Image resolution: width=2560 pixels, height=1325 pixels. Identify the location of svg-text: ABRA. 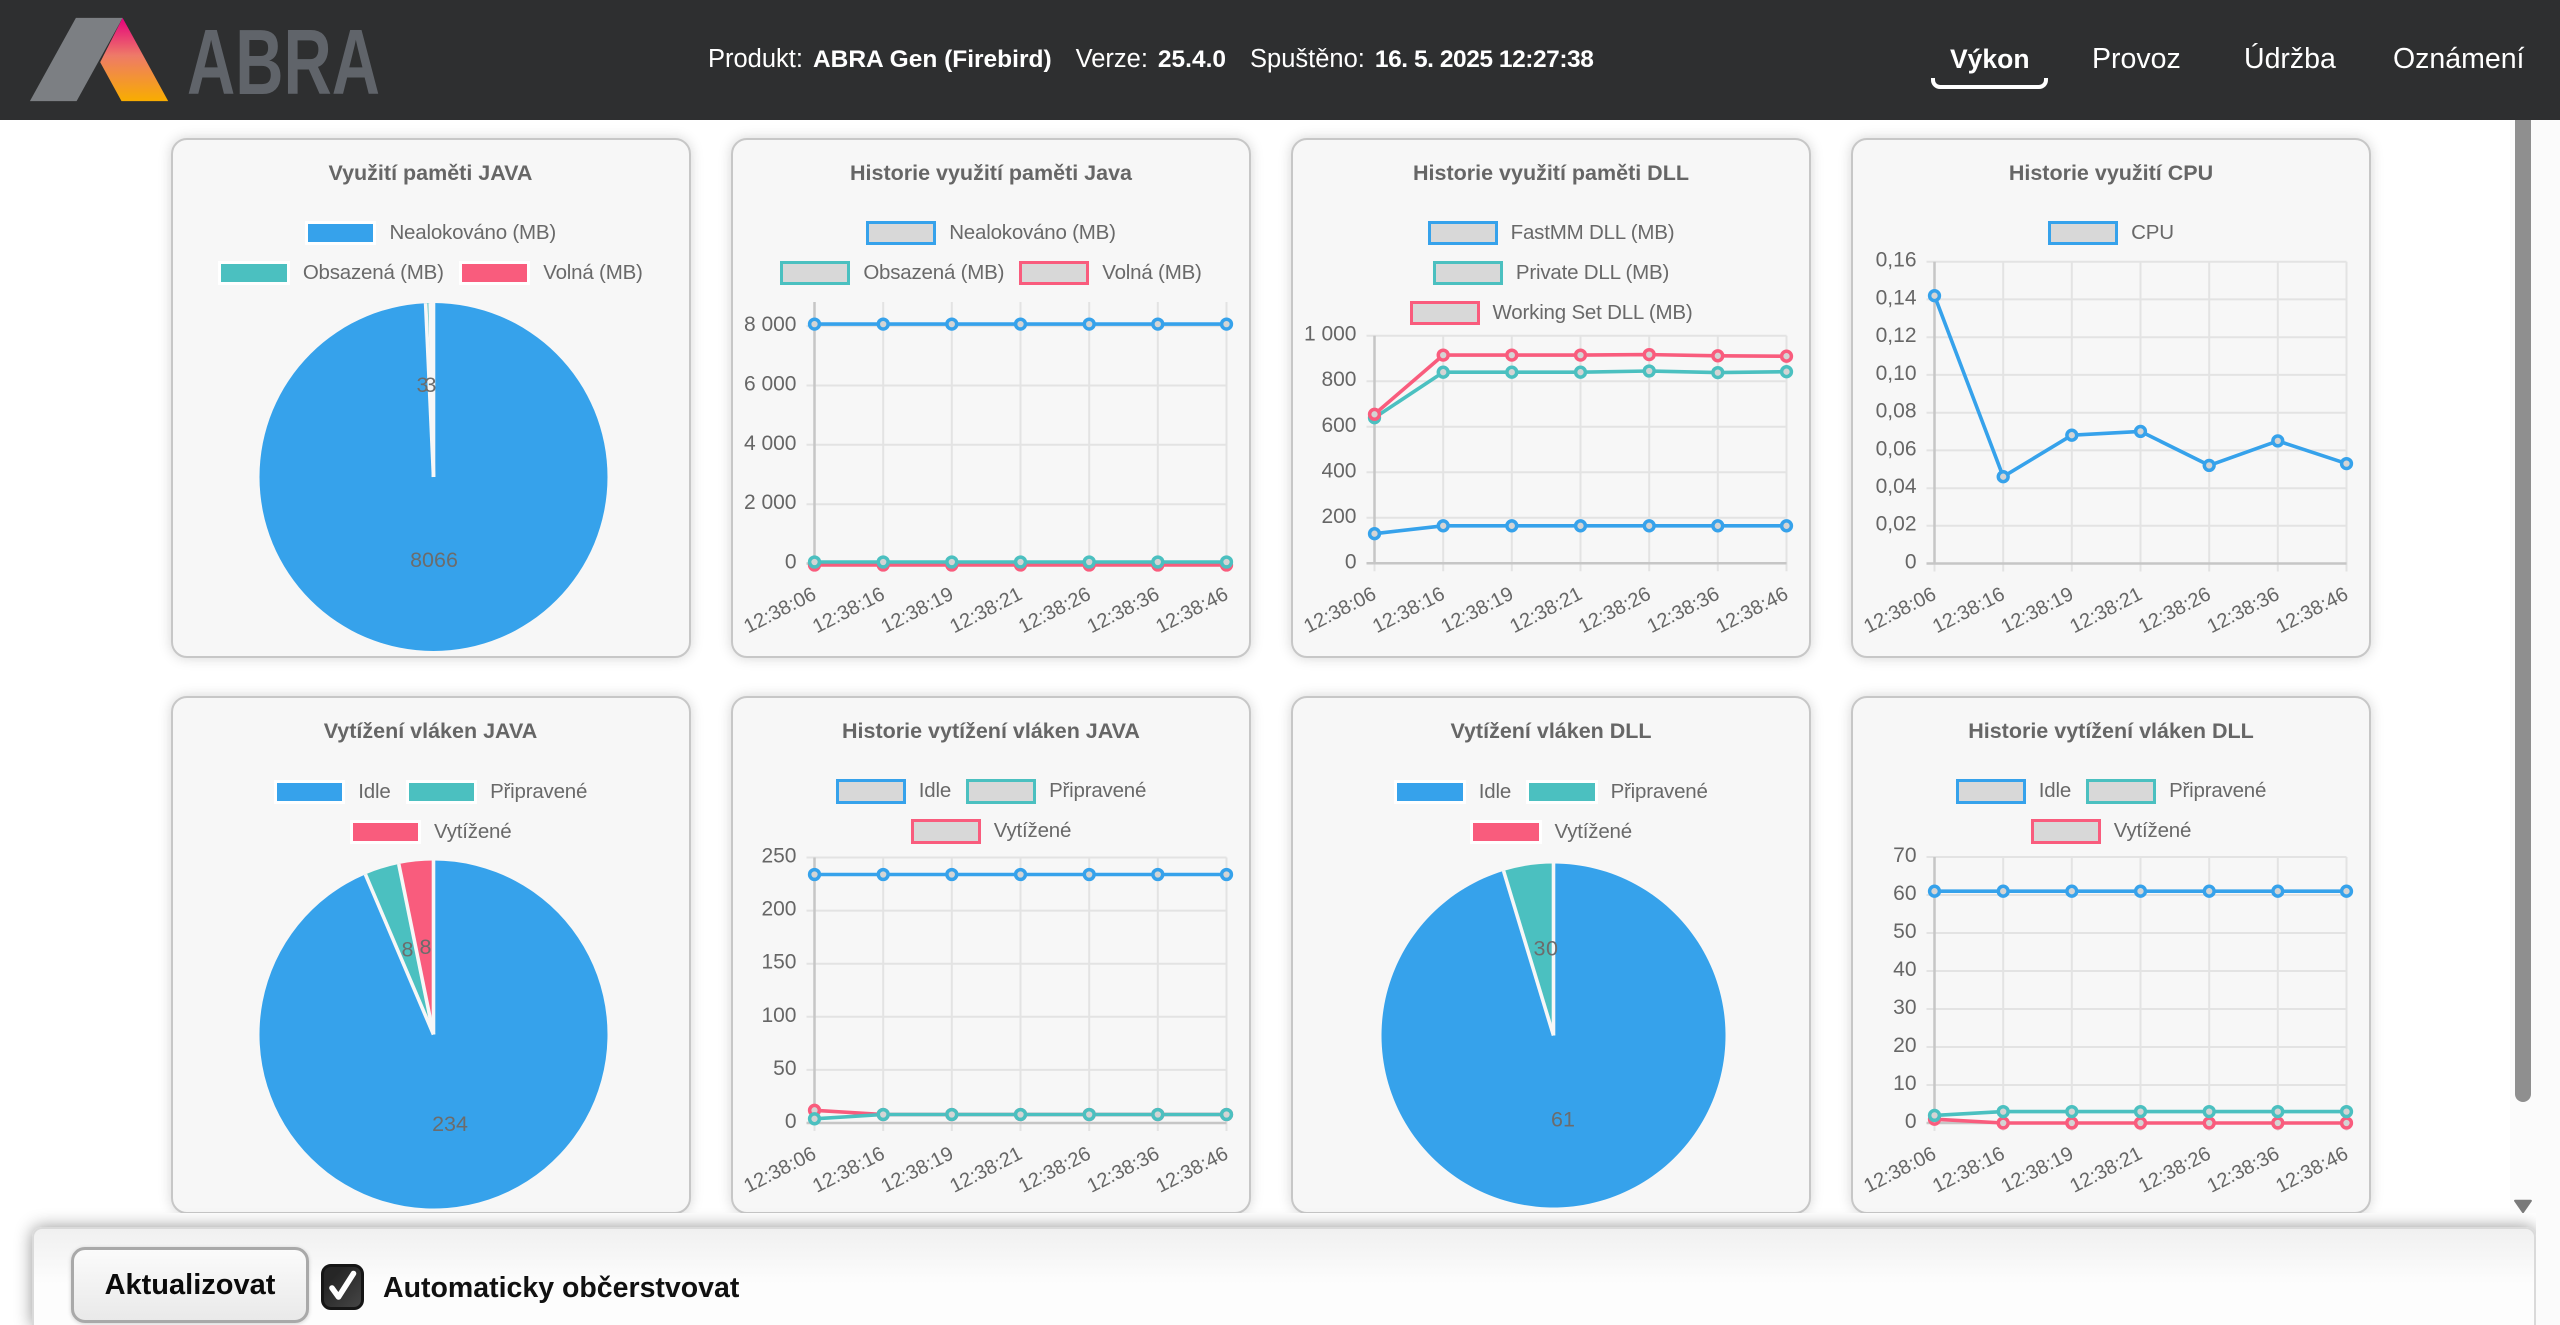
(283, 62).